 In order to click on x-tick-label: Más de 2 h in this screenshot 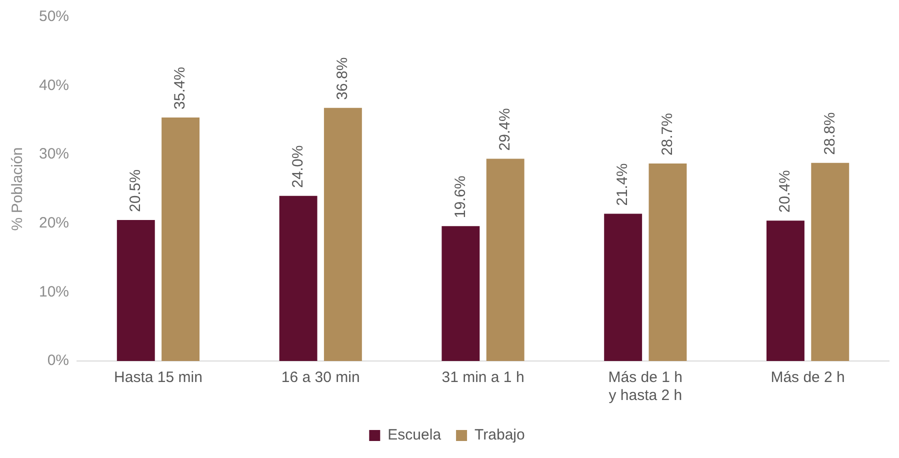, I will do `click(807, 377)`.